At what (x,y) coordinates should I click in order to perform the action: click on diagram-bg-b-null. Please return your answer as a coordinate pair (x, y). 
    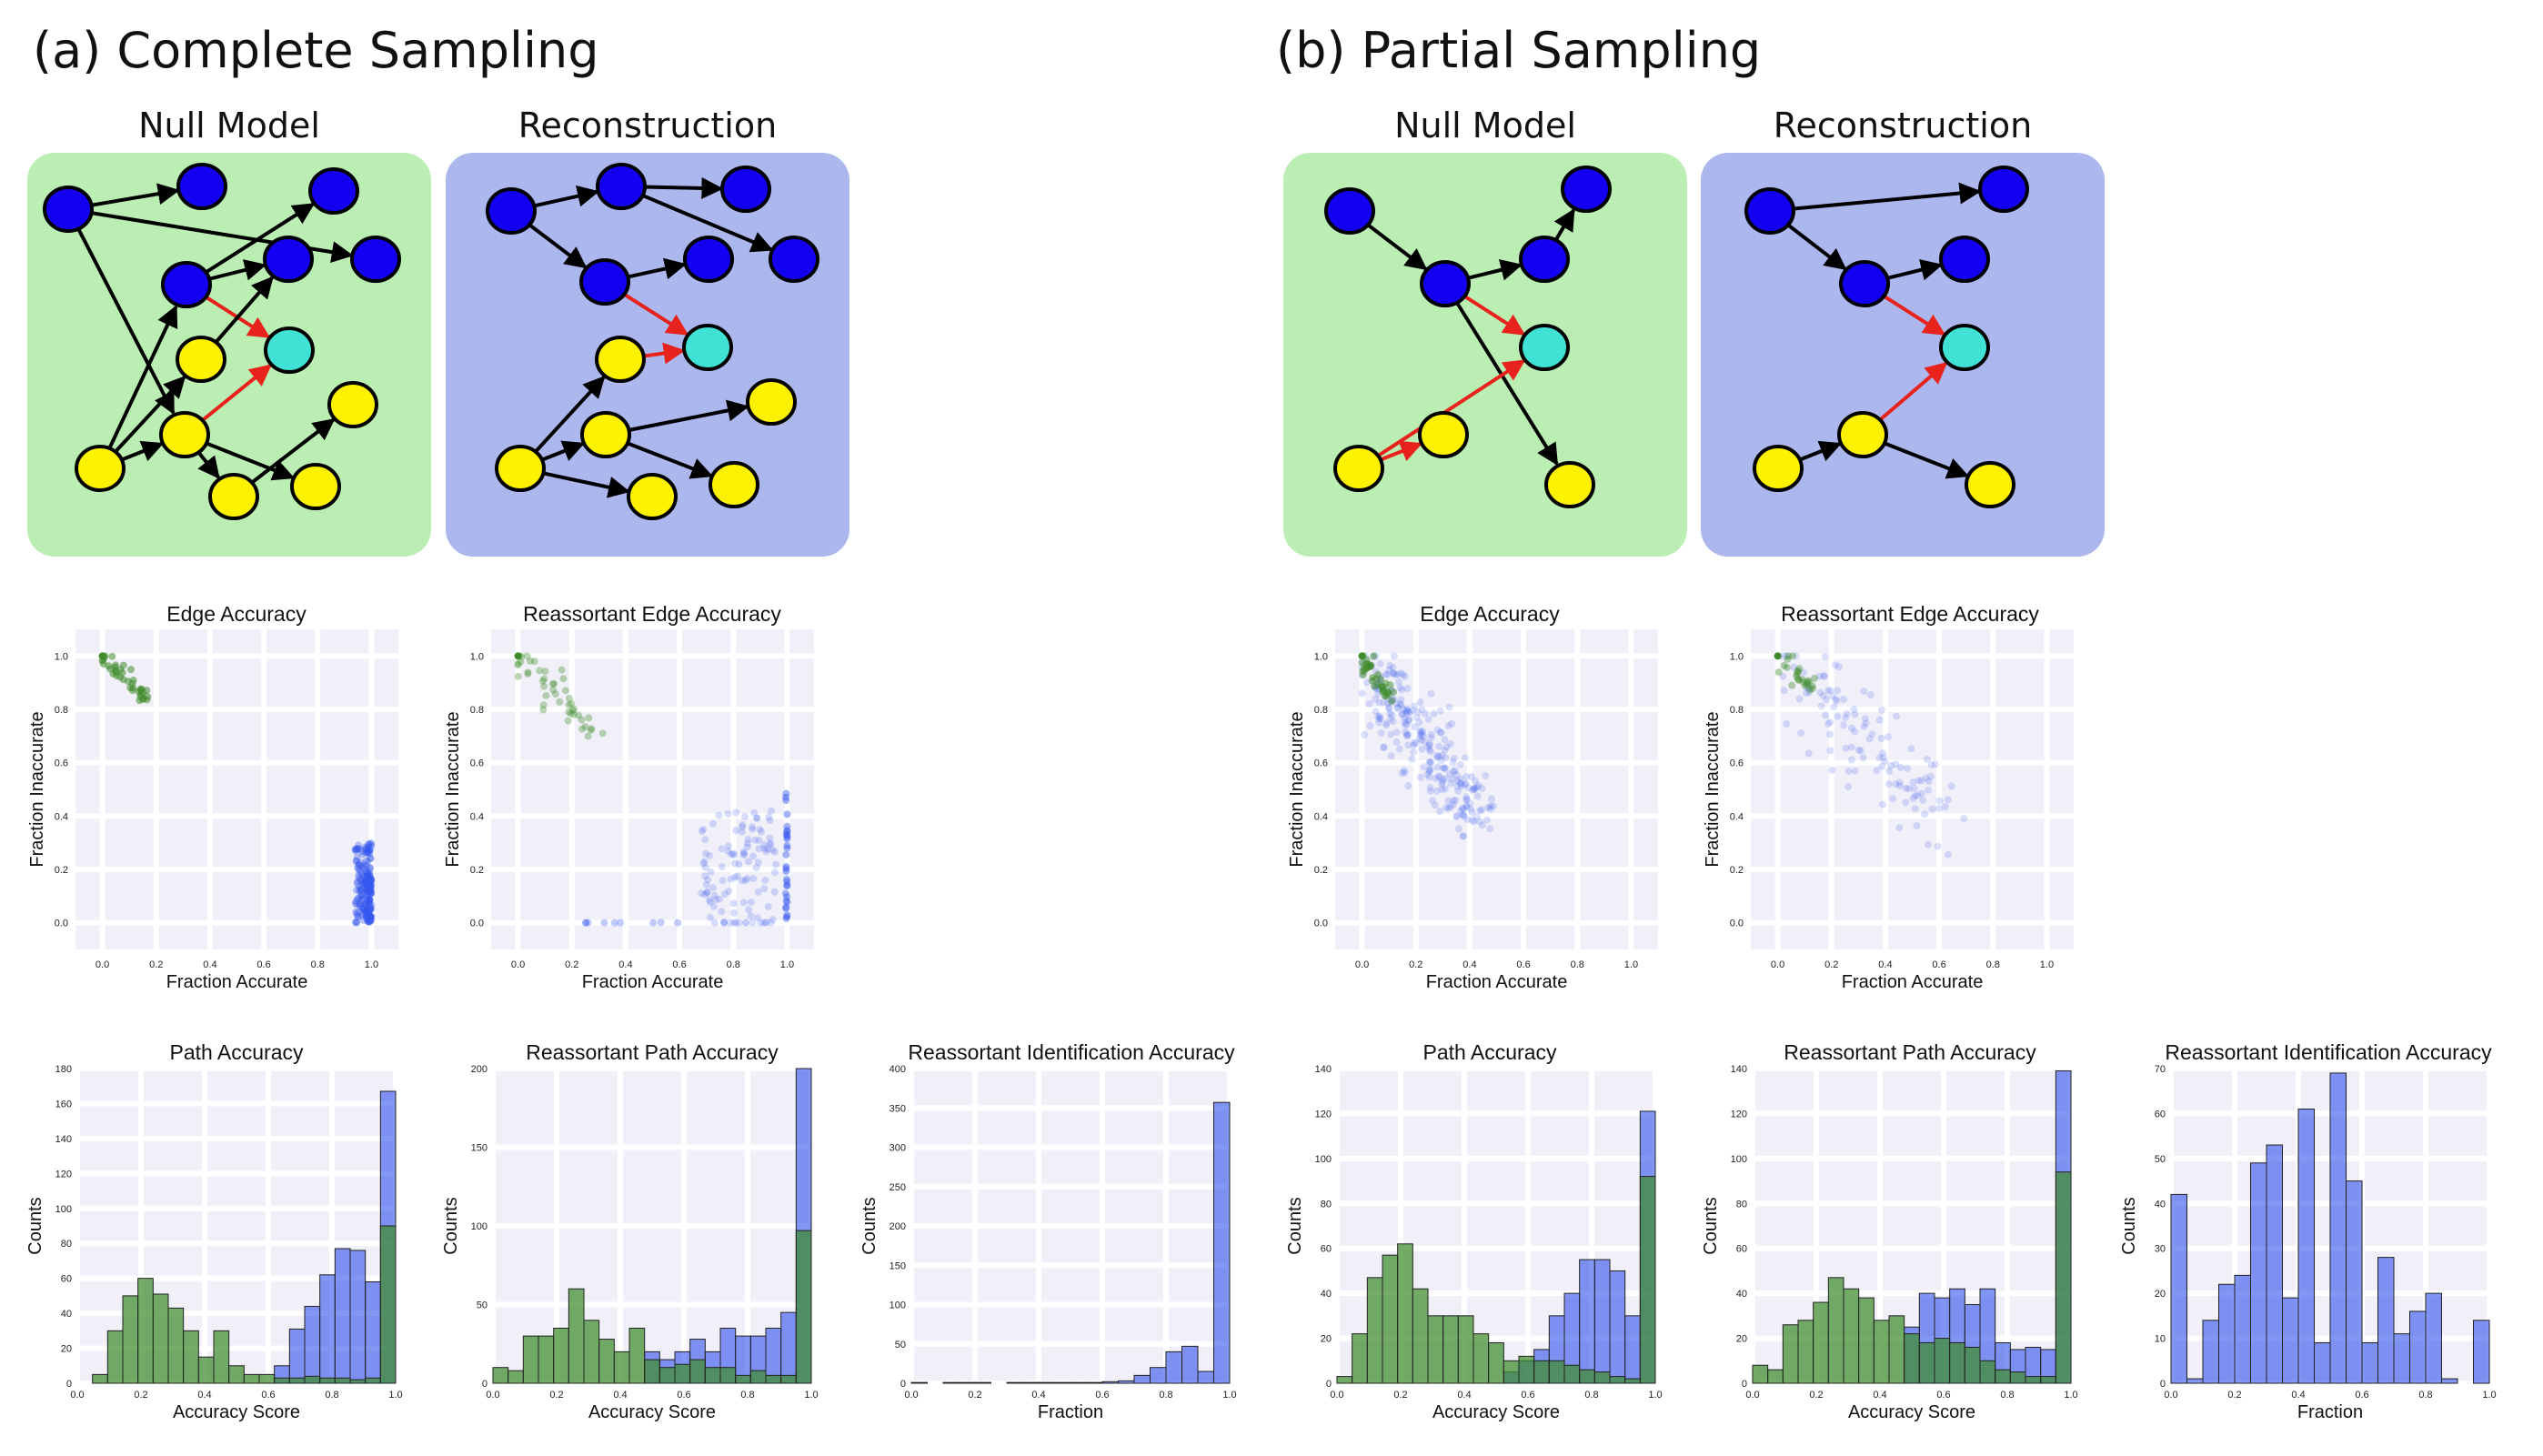
    Looking at the image, I should click on (1485, 355).